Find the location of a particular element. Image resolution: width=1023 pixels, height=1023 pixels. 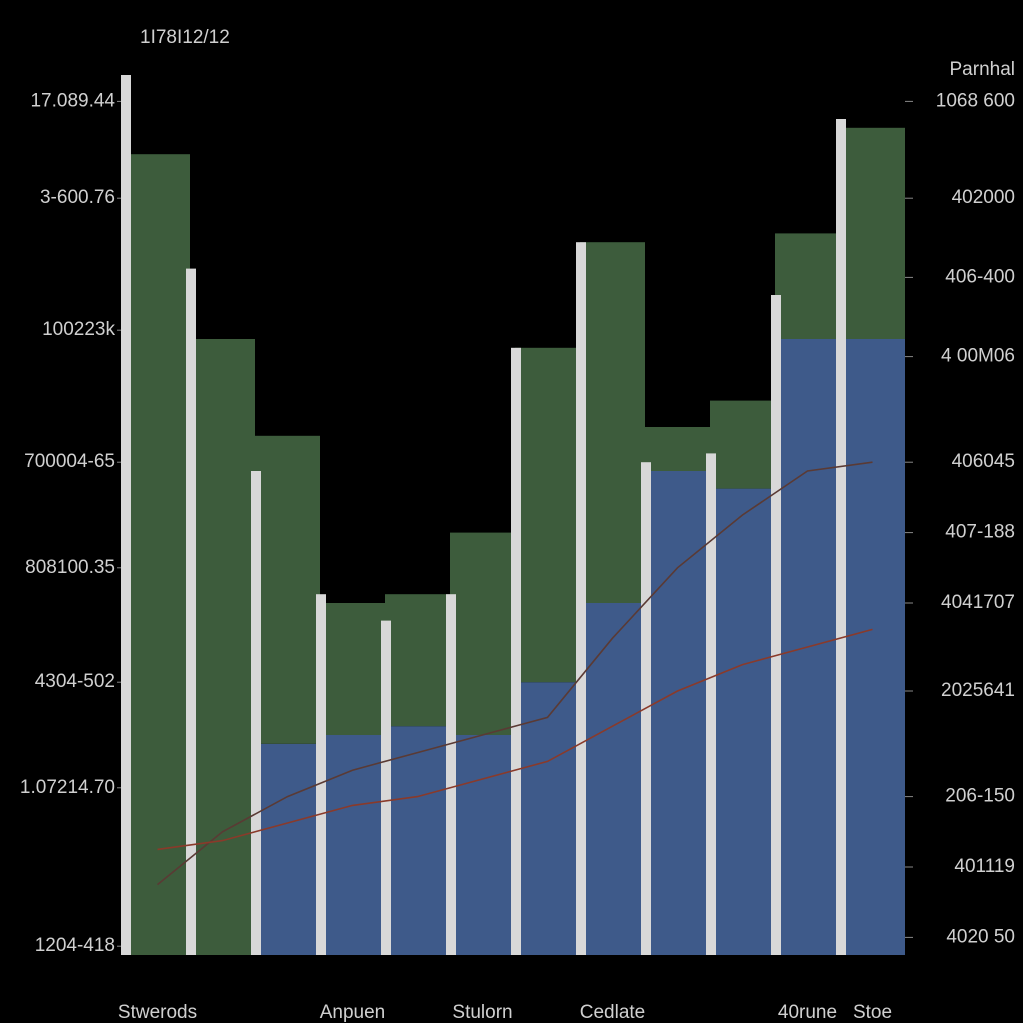

y2-tick-label: 4 00M06 is located at coordinates (978, 356).